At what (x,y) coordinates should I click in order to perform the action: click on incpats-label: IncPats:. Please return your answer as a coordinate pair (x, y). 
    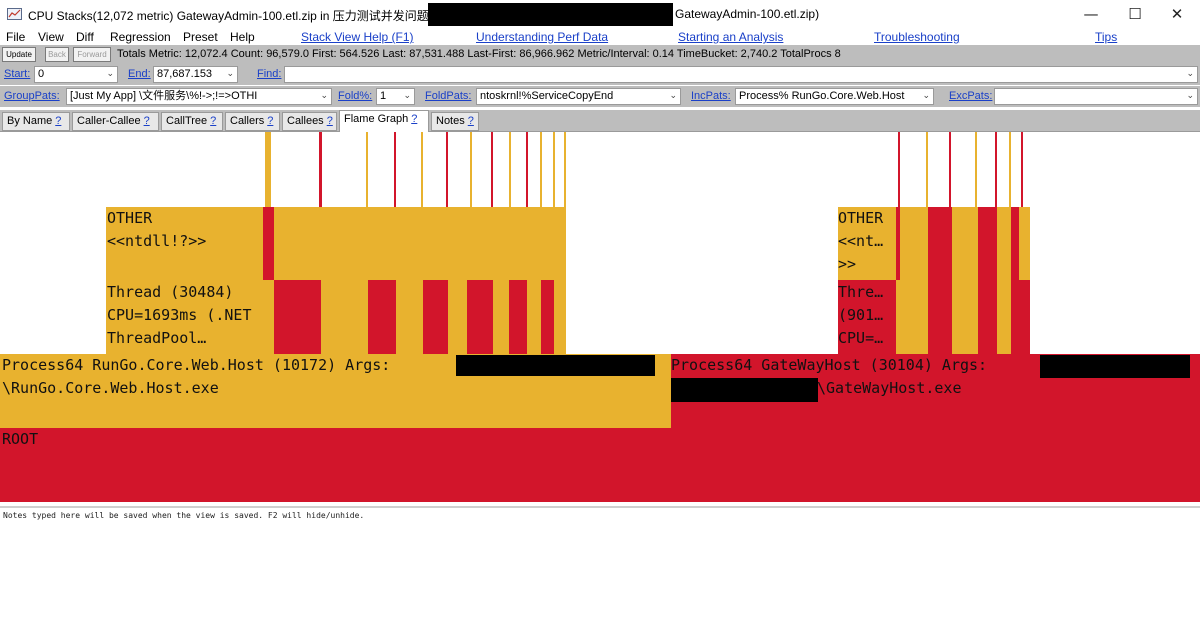
    Looking at the image, I should click on (711, 96).